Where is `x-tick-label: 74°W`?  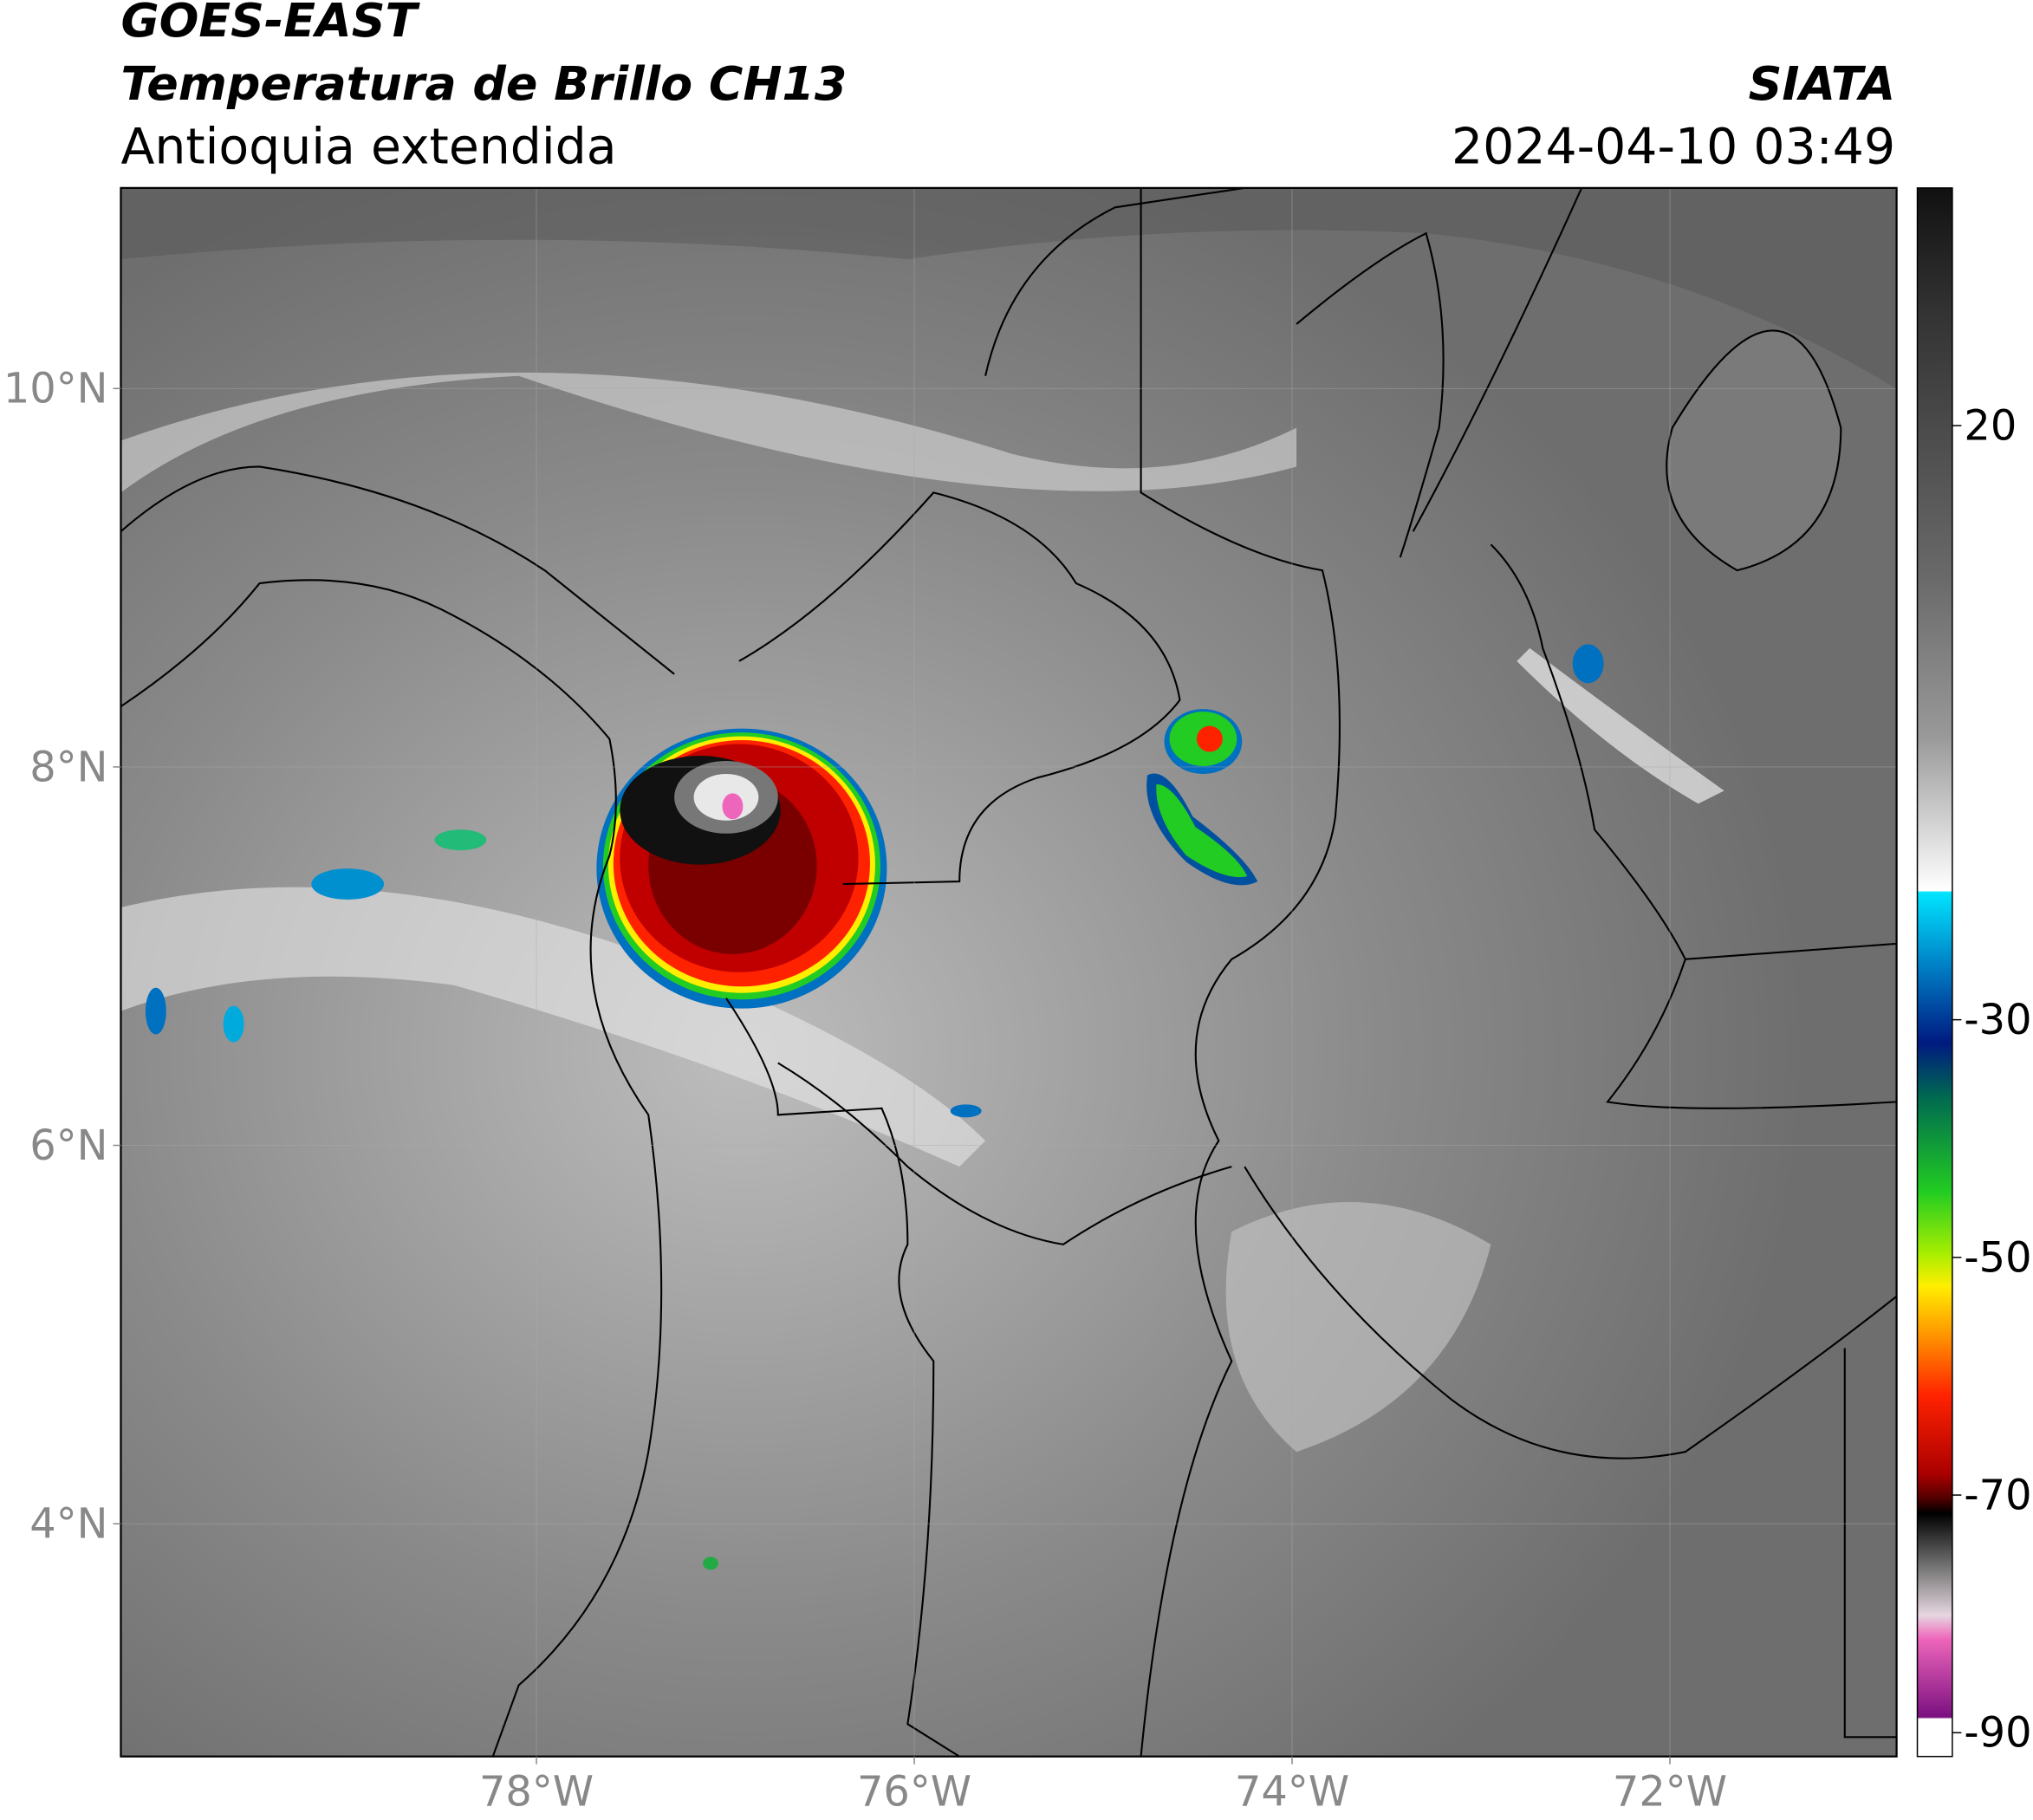 x-tick-label: 74°W is located at coordinates (1292, 1793).